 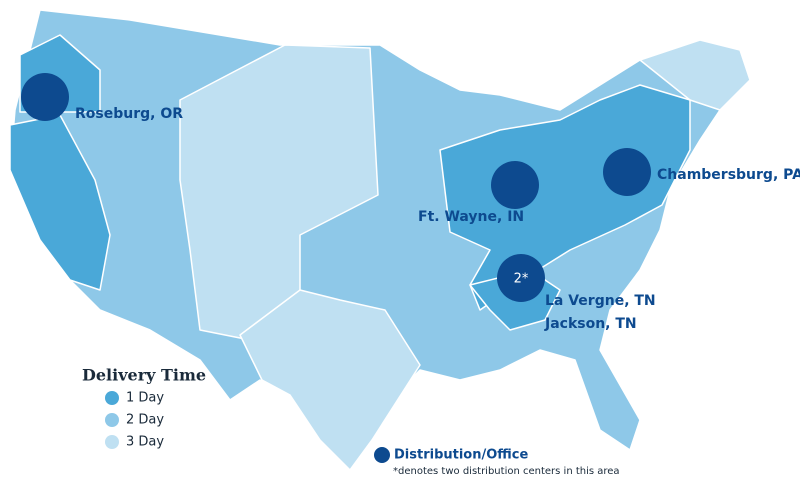 I want to click on cluster-label: 2*, so click(x=521, y=279).